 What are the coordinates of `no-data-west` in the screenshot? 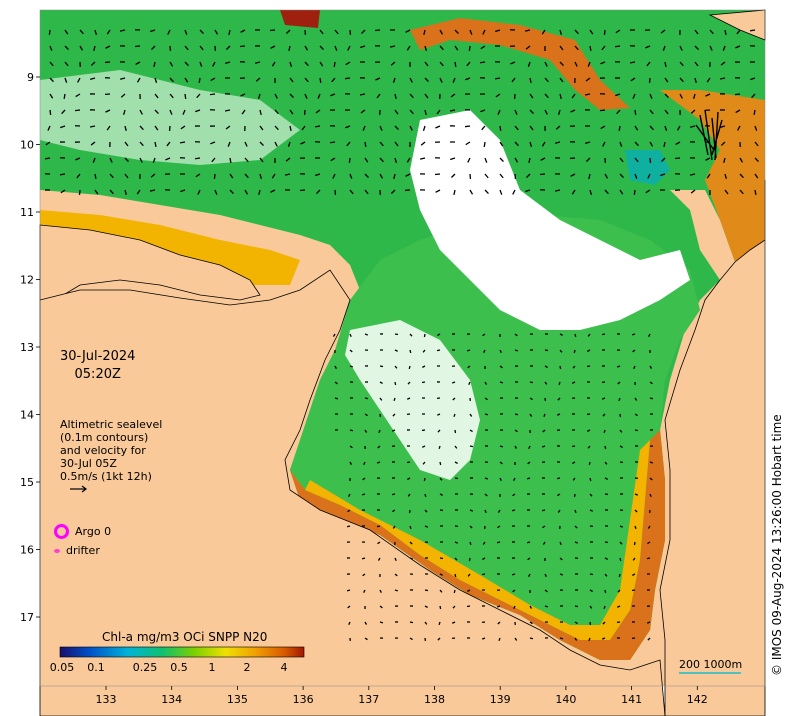 It's located at (412, 400).